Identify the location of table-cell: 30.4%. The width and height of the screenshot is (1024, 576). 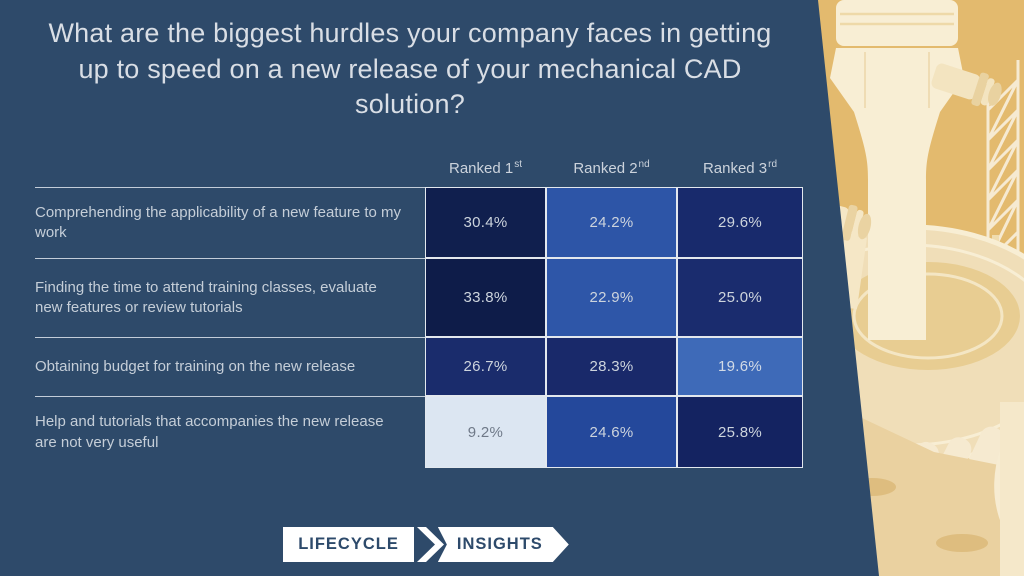
(485, 222).